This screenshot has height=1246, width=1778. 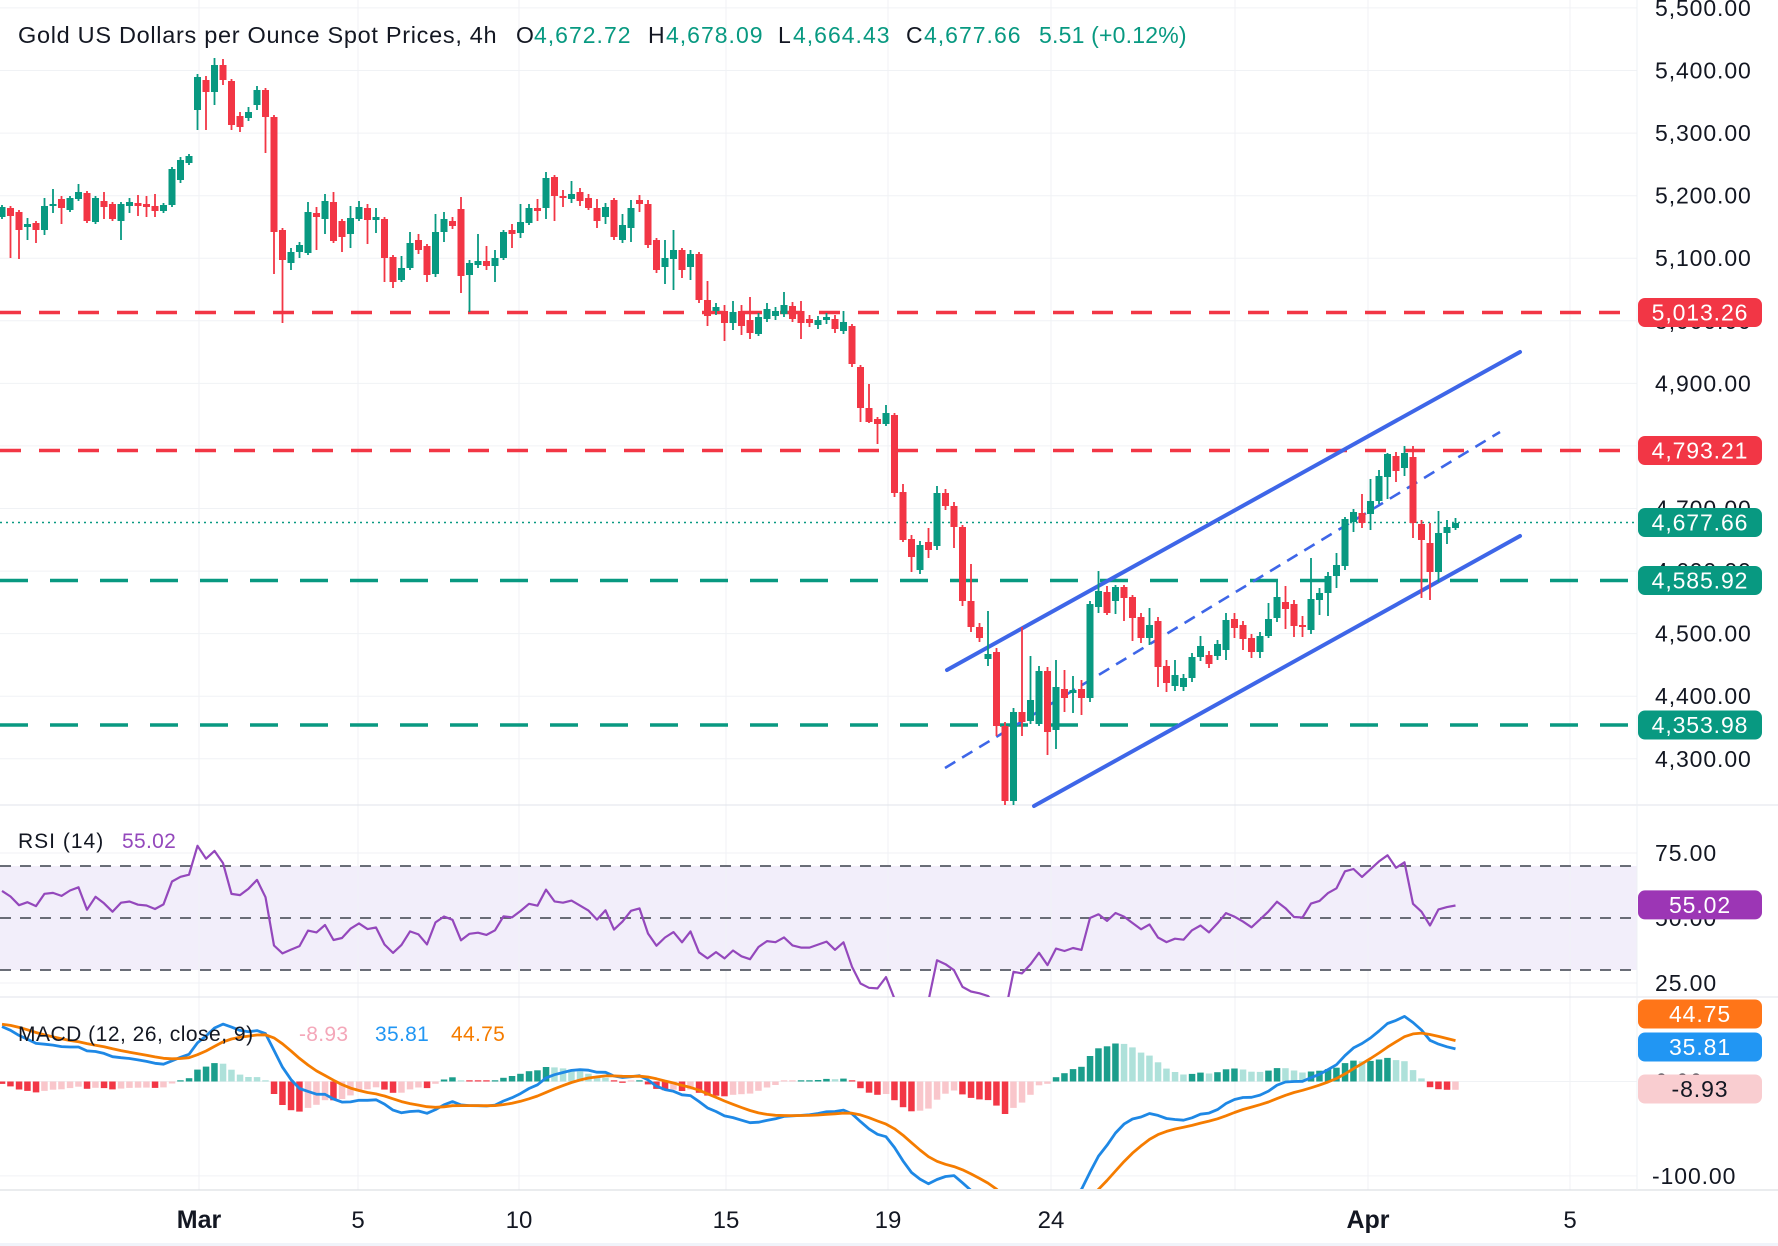 What do you see at coordinates (1700, 581) in the screenshot?
I see `svg-text: 4,585.92` at bounding box center [1700, 581].